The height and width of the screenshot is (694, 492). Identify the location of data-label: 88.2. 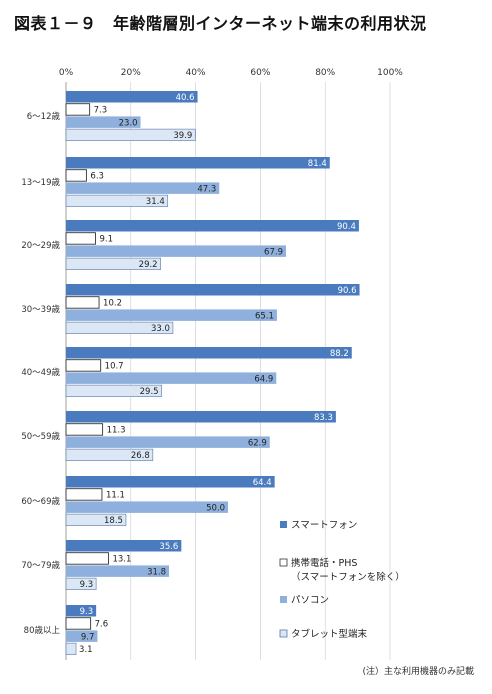
(339, 354).